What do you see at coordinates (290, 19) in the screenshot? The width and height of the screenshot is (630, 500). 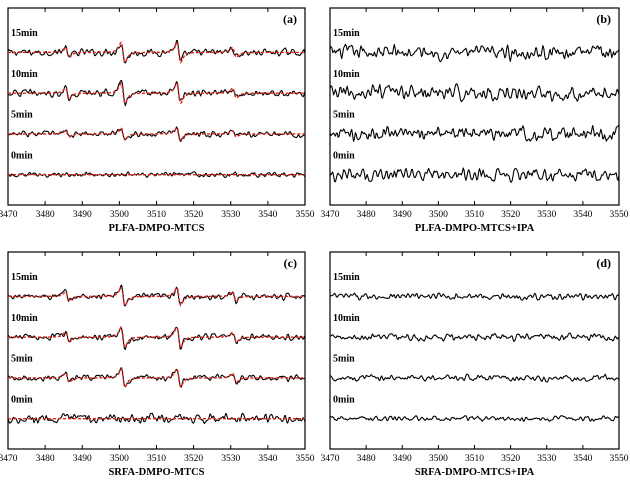 I see `panel-label: (a)` at bounding box center [290, 19].